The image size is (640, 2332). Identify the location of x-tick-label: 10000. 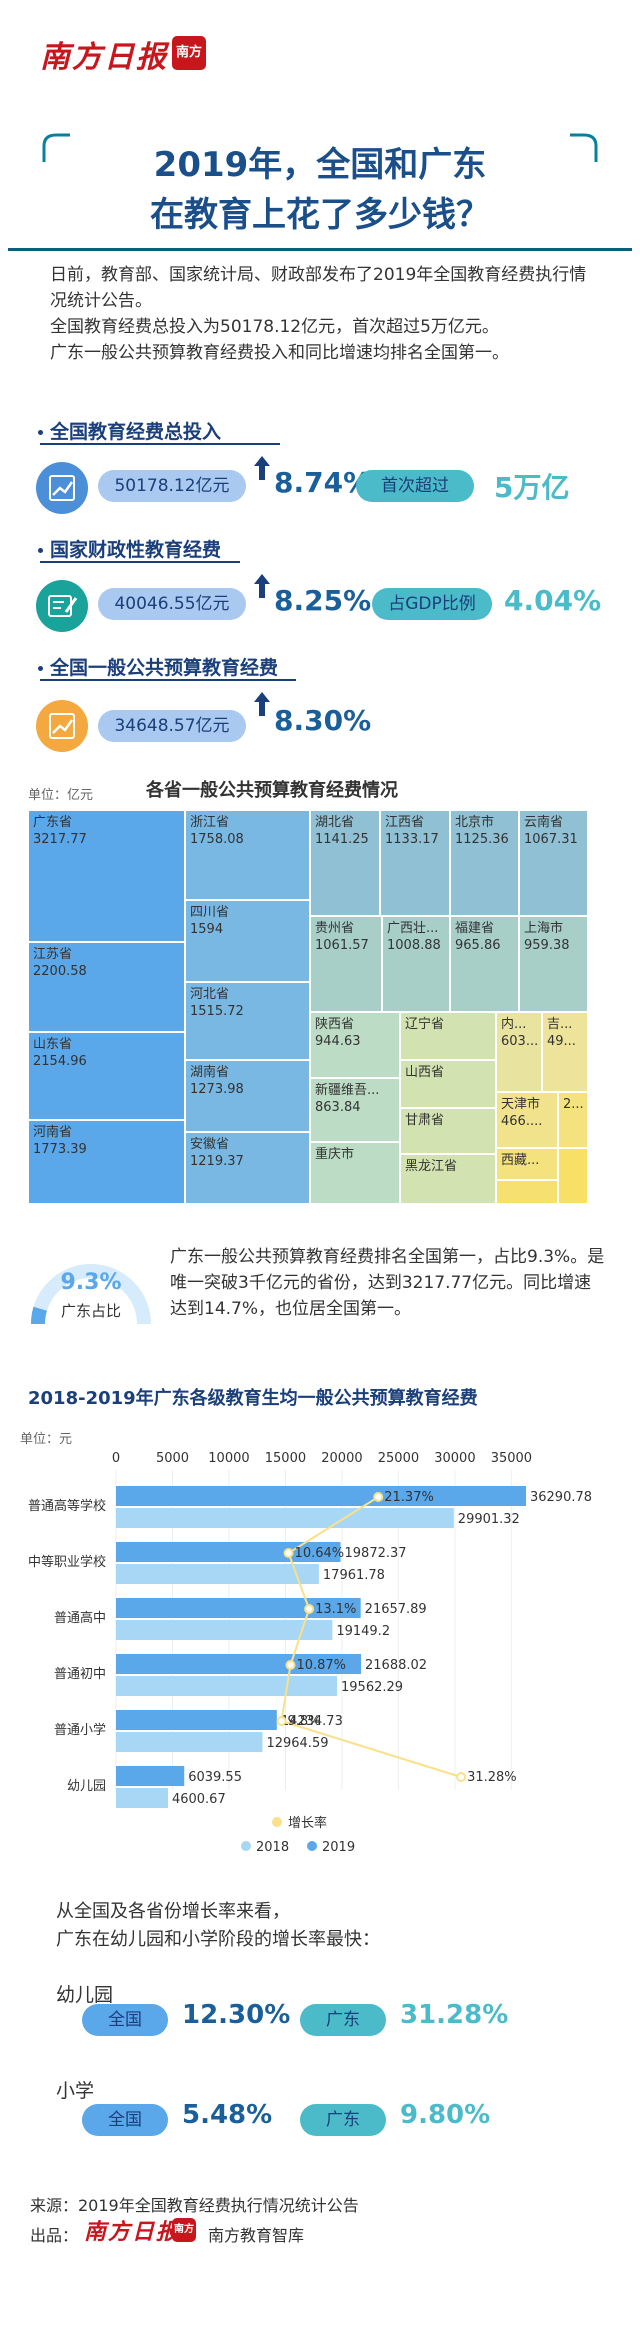
(228, 1458).